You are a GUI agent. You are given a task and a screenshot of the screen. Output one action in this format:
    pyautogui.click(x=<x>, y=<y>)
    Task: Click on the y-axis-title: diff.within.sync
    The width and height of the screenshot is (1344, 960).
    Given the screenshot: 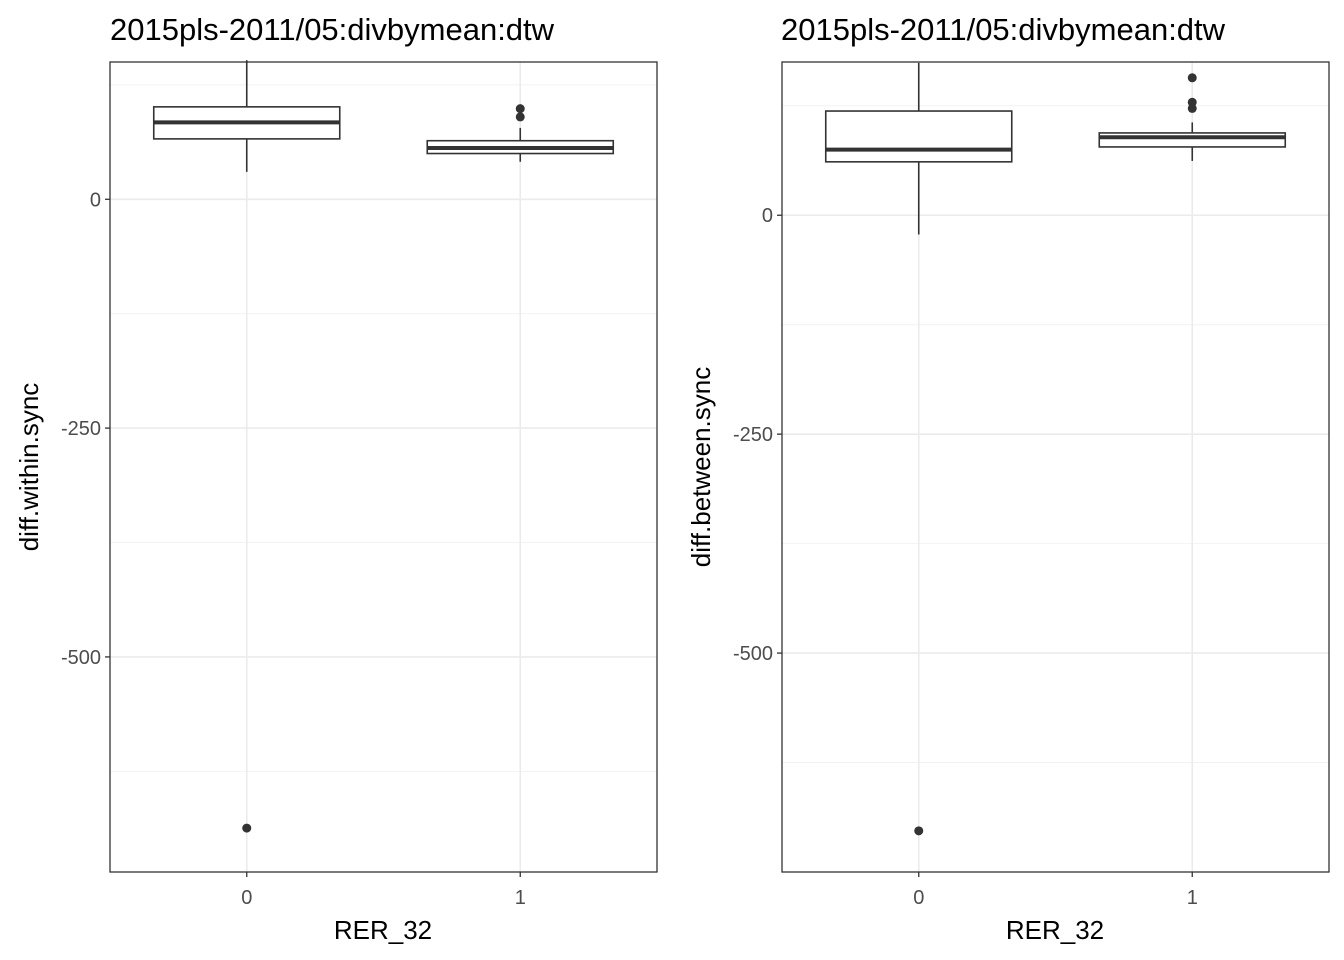 What is the action you would take?
    pyautogui.click(x=29, y=467)
    